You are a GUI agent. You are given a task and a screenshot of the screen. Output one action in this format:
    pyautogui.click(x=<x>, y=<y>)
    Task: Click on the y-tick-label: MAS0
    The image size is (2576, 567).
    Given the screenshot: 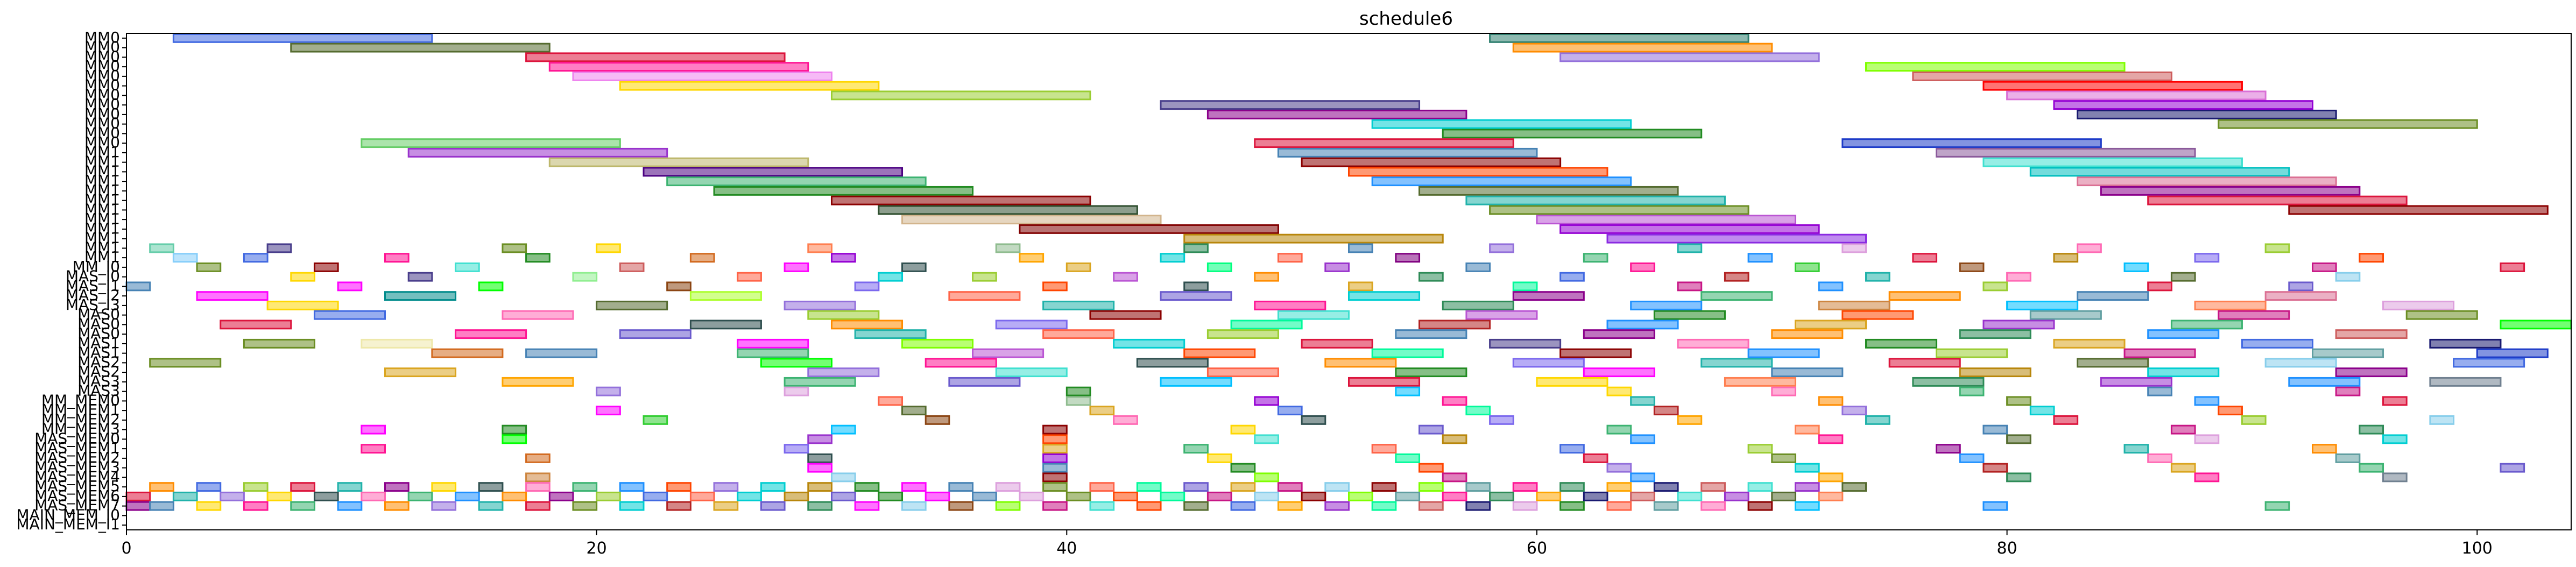 What is the action you would take?
    pyautogui.click(x=98, y=323)
    